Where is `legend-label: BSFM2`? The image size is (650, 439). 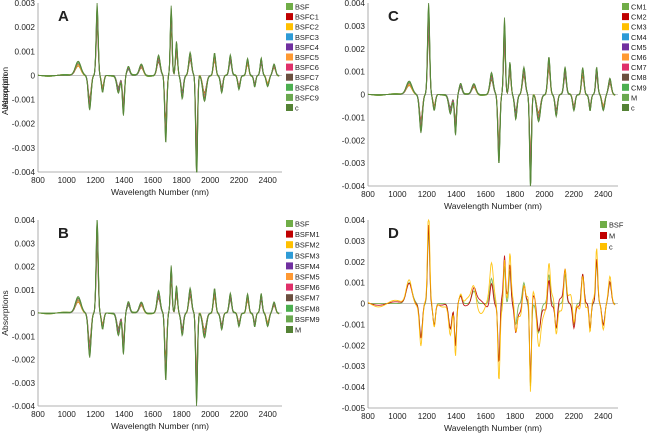 legend-label: BSFM2 is located at coordinates (307, 245).